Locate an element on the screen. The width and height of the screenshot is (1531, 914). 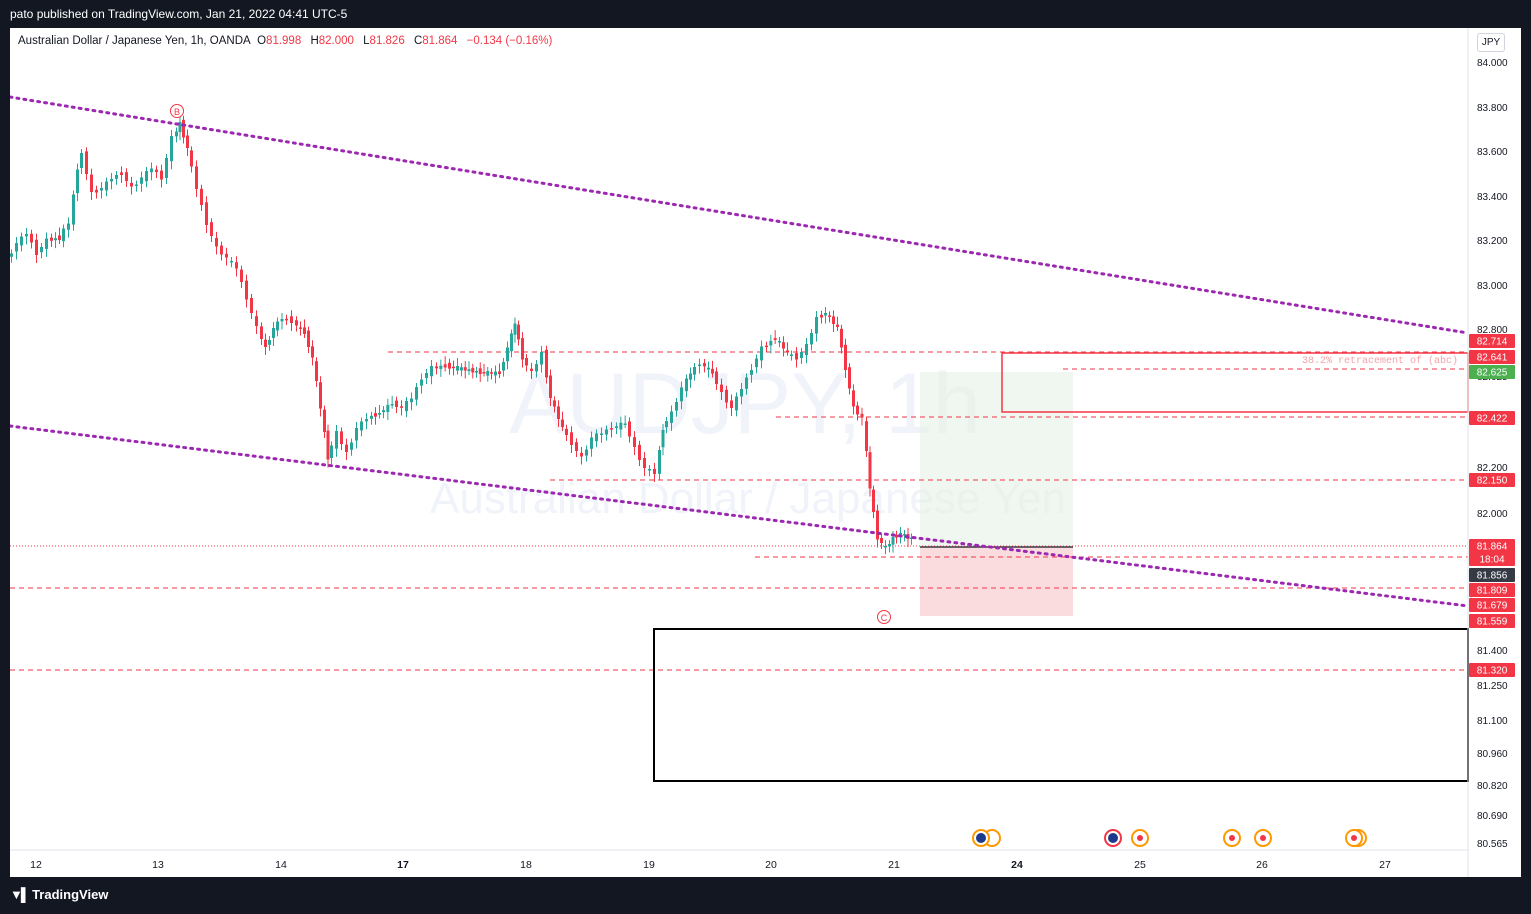
svg-text: 82.625 is located at coordinates (1492, 373).